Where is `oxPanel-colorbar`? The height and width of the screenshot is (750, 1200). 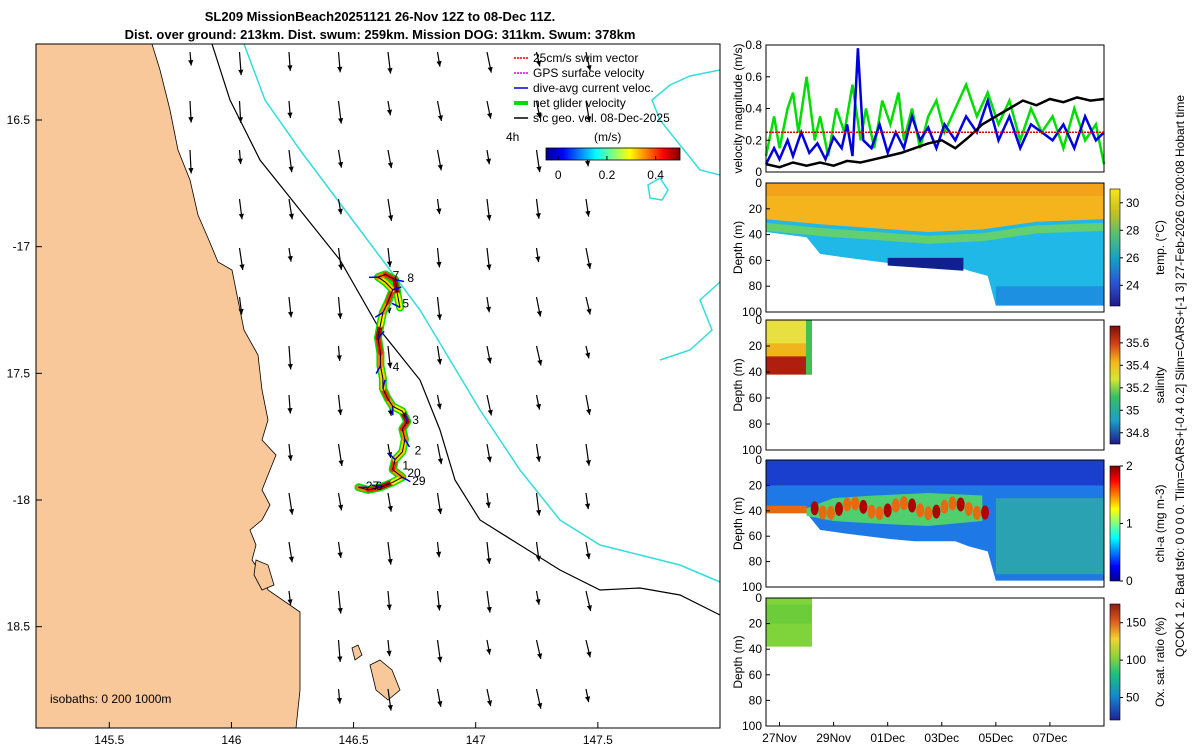 oxPanel-colorbar is located at coordinates (1115, 662).